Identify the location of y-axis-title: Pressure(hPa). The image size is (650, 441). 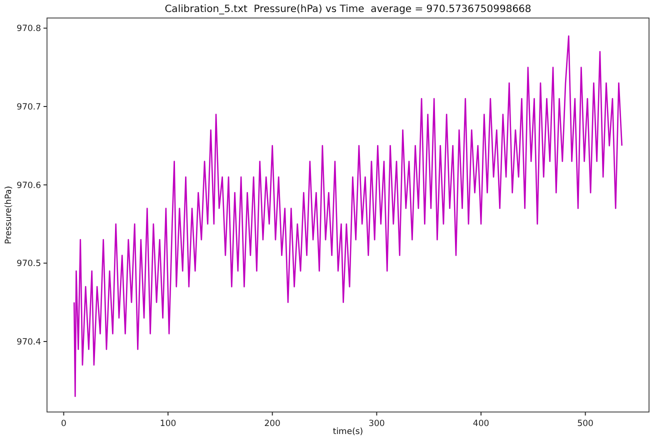
(9, 215).